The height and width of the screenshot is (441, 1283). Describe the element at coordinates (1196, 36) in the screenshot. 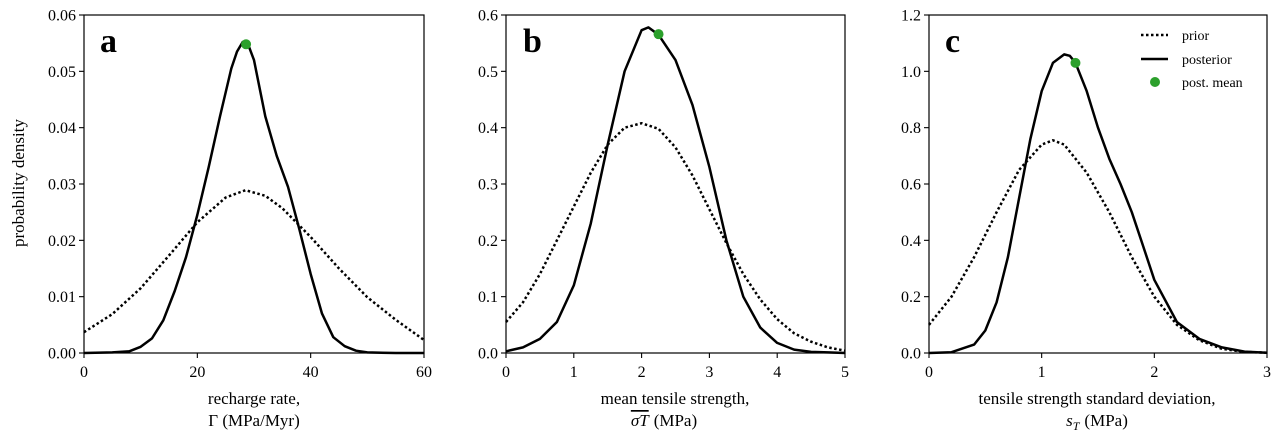

I see `legend-prior-label: prior` at that location.